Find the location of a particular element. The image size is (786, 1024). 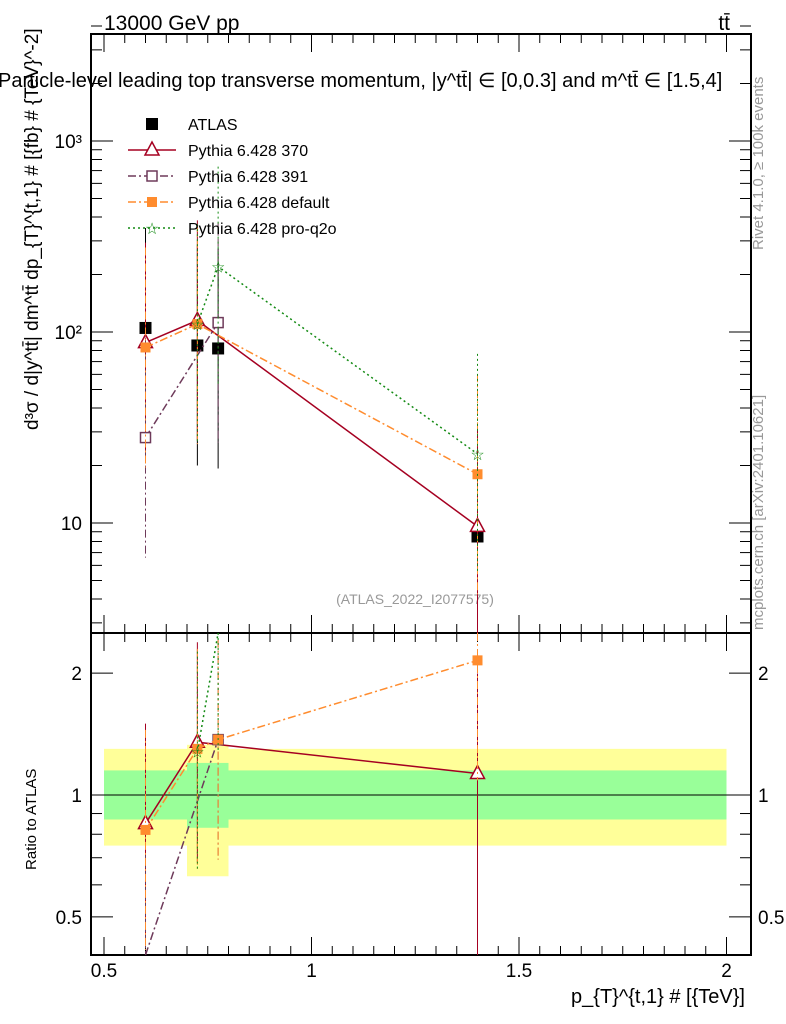

y-tick-label: 10² is located at coordinates (68, 333).